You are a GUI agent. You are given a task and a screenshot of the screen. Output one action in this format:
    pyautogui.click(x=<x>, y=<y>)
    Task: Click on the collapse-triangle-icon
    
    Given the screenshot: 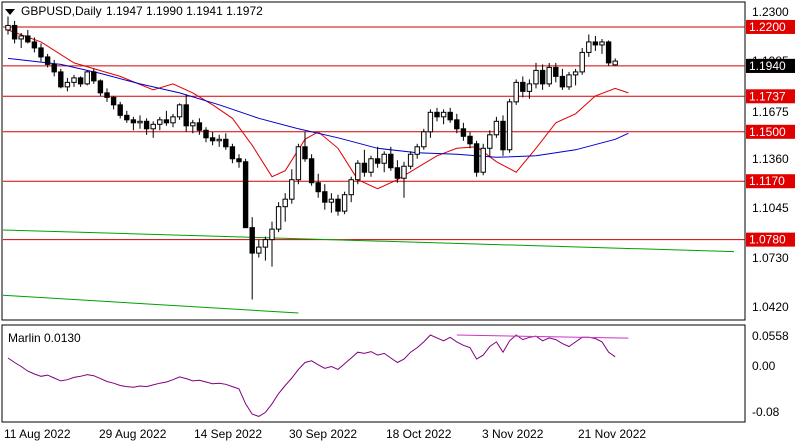 What is the action you would take?
    pyautogui.click(x=10, y=12)
    